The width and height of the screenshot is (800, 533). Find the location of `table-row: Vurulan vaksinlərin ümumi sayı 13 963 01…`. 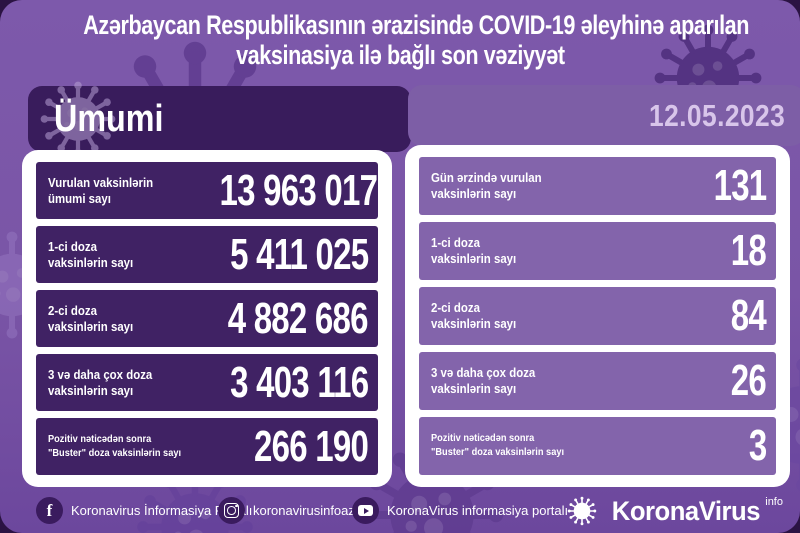

table-row: Vurulan vaksinlərin ümumi sayı 13 963 01… is located at coordinates (207, 190).